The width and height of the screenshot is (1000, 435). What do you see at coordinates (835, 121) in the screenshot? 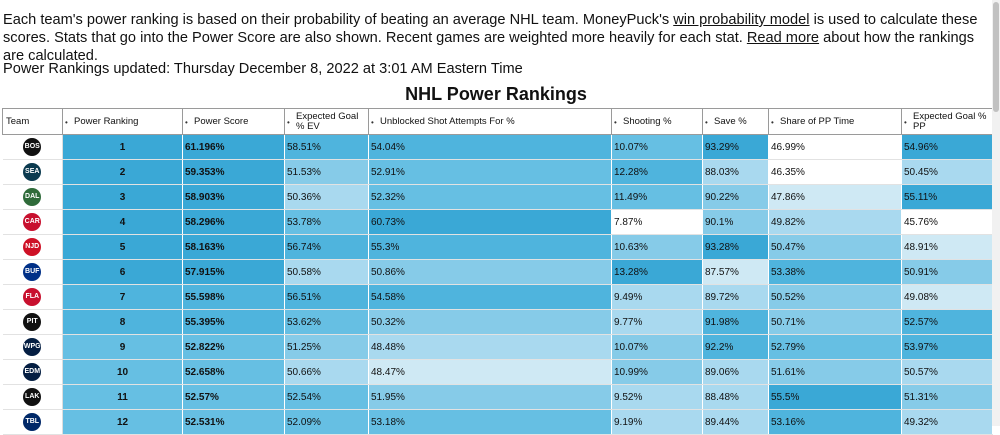
I see `column-header-pp-share: • Share of PP Time` at bounding box center [835, 121].